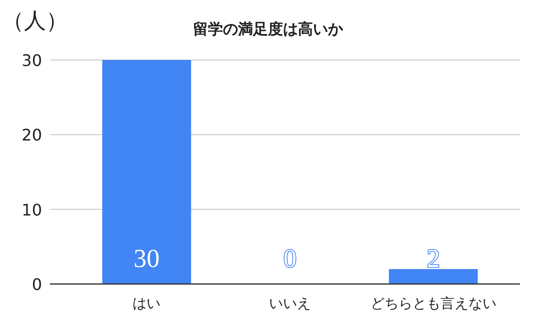  I want to click on x-tick-label: どちらとも言えない, so click(433, 304).